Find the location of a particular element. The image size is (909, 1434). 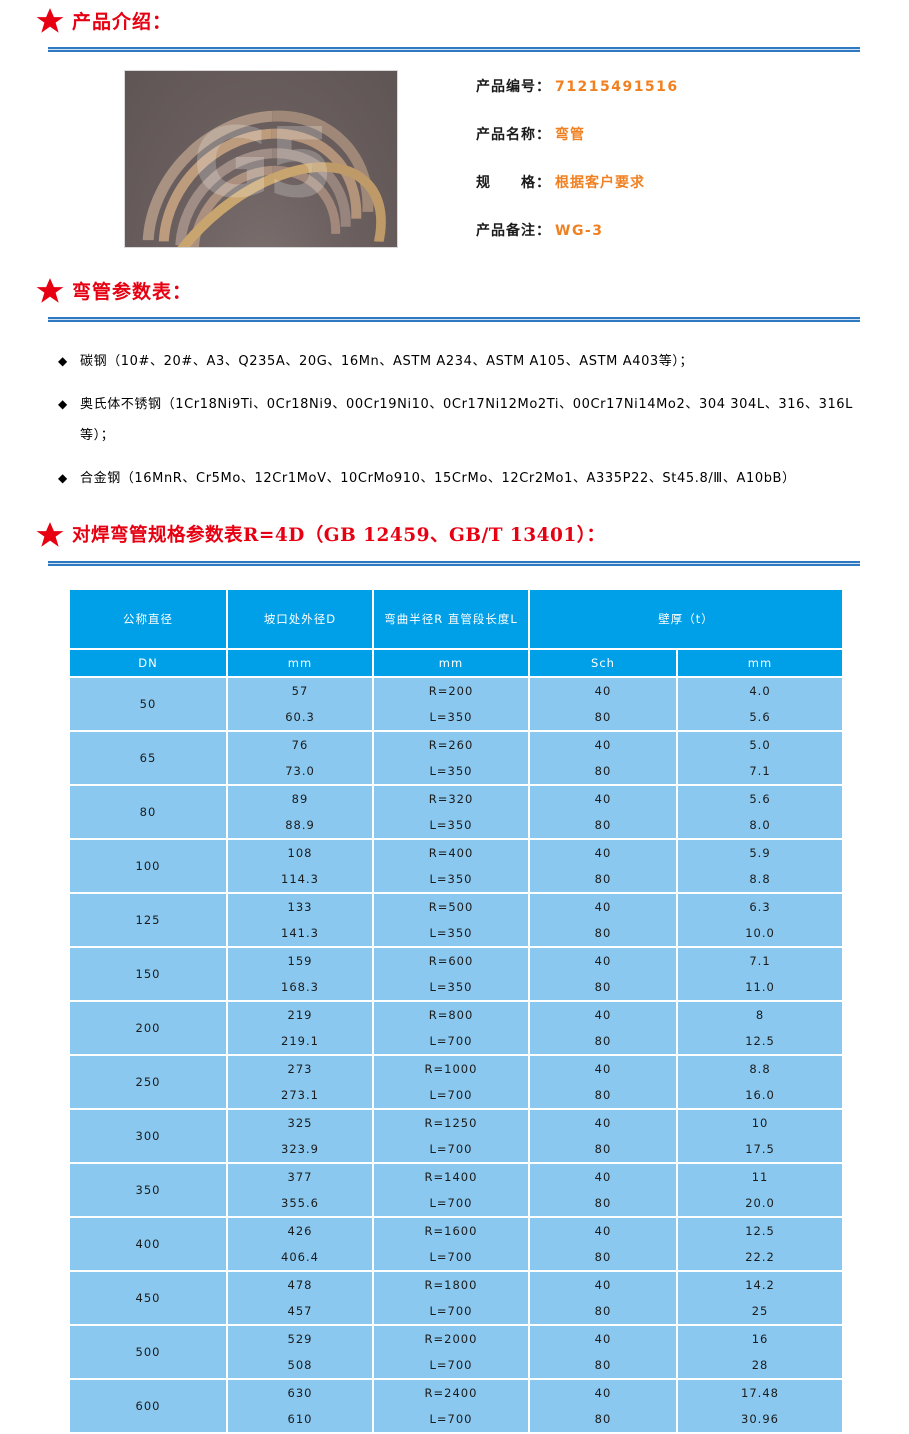

cell-radius-length-top: R=1800 is located at coordinates (451, 1285).